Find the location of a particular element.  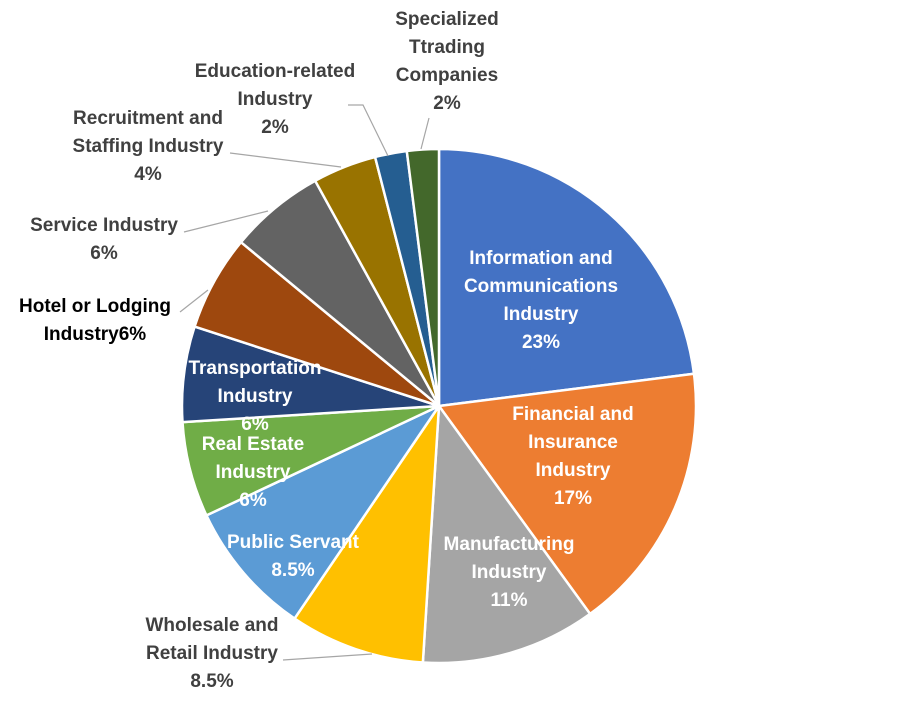

data-label-line: Information and is located at coordinates (541, 258).